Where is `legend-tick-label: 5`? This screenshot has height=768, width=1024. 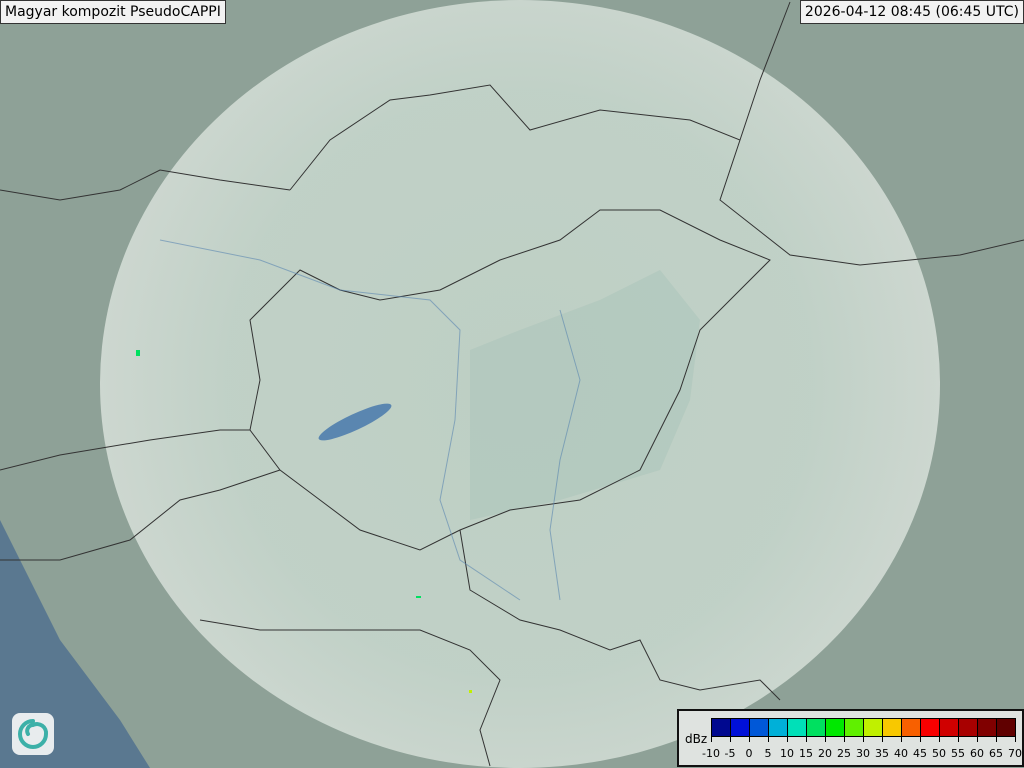 legend-tick-label: 5 is located at coordinates (768, 753).